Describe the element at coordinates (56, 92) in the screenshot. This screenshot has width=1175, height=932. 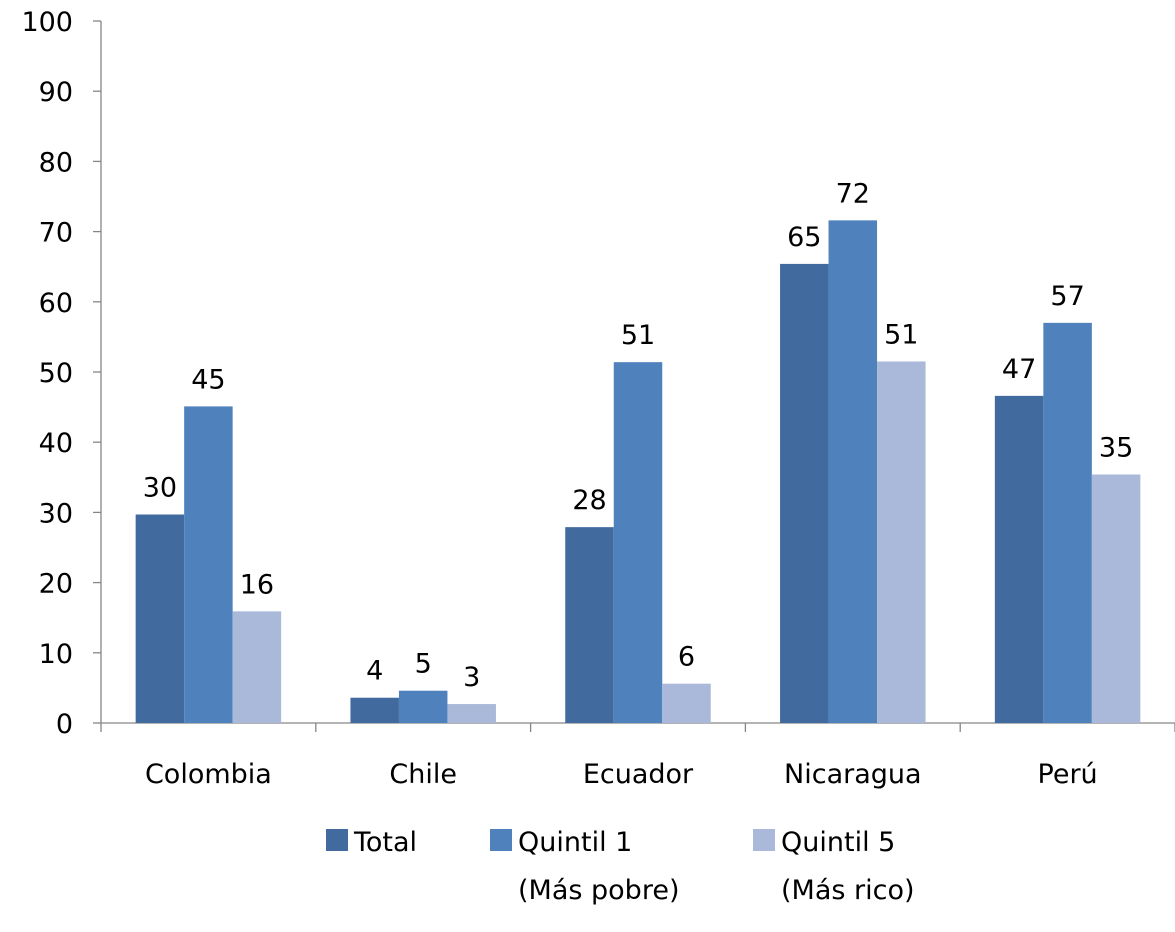
I see `y-tick-label: 90` at that location.